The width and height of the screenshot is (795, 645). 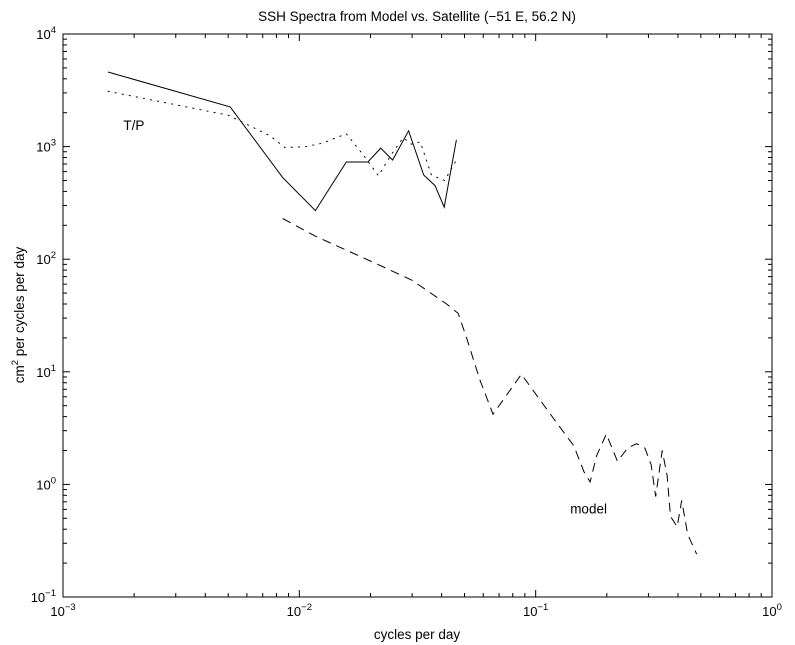 I want to click on x-tick-label: 10⁻¹, so click(x=535, y=610).